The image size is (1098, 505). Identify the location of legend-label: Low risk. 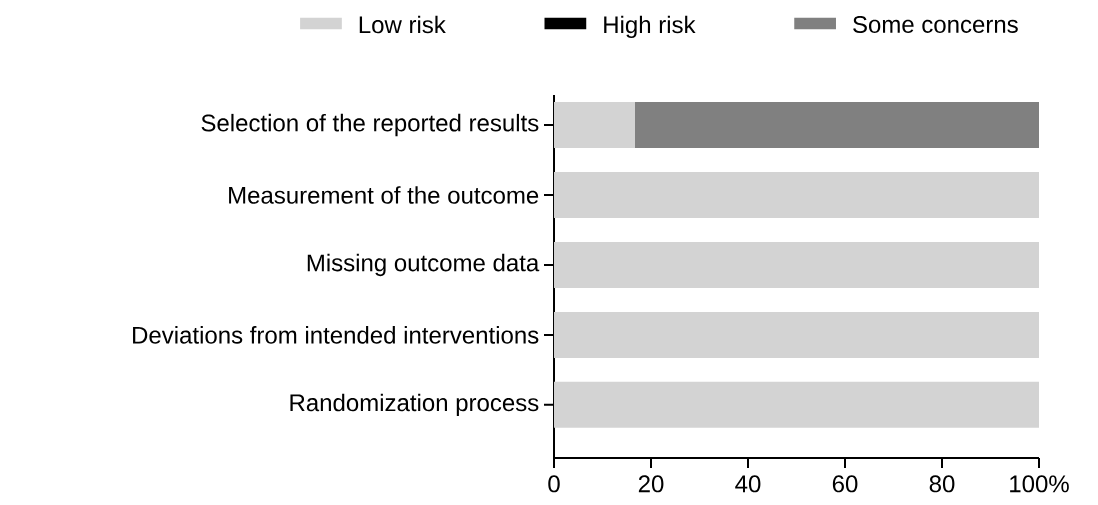
(402, 24).